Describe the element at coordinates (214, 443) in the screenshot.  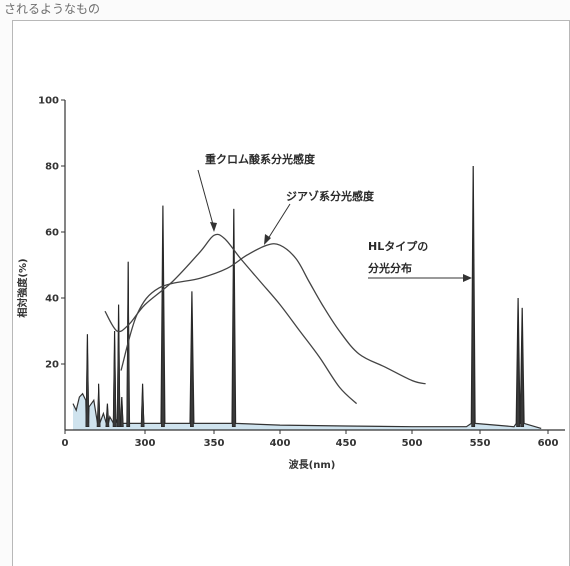
I see `x-tick-label: 350` at that location.